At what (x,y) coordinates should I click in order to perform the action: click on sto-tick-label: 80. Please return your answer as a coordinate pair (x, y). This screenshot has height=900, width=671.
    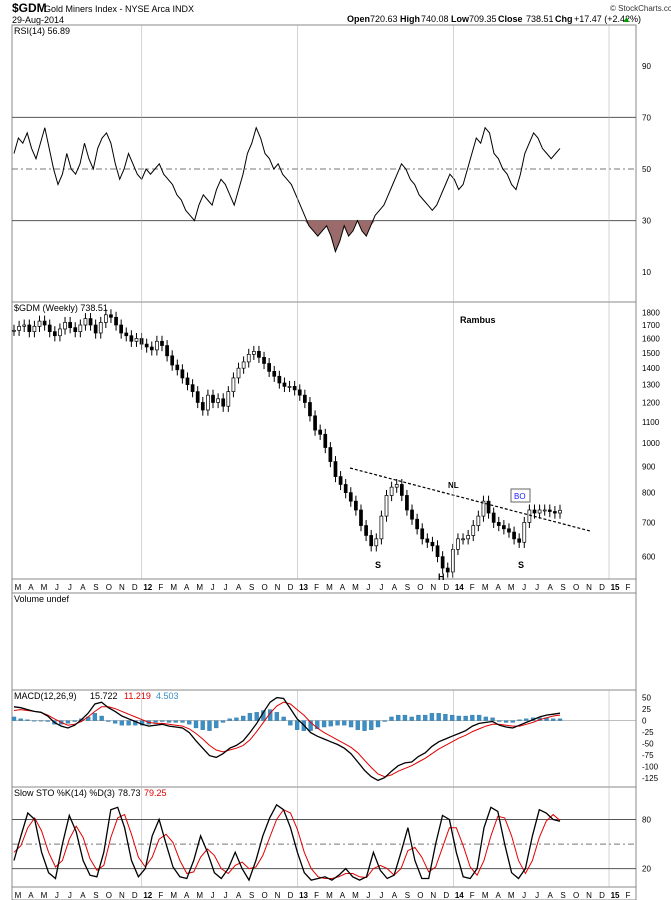
    Looking at the image, I should click on (646, 820).